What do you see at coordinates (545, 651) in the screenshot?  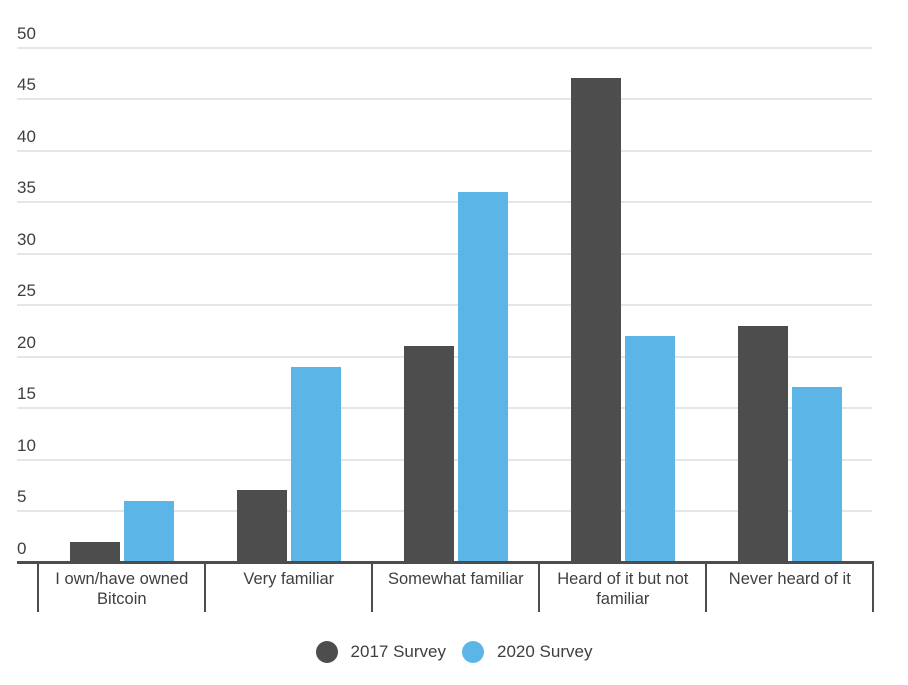 I see `legend-label: 2020 Survey` at bounding box center [545, 651].